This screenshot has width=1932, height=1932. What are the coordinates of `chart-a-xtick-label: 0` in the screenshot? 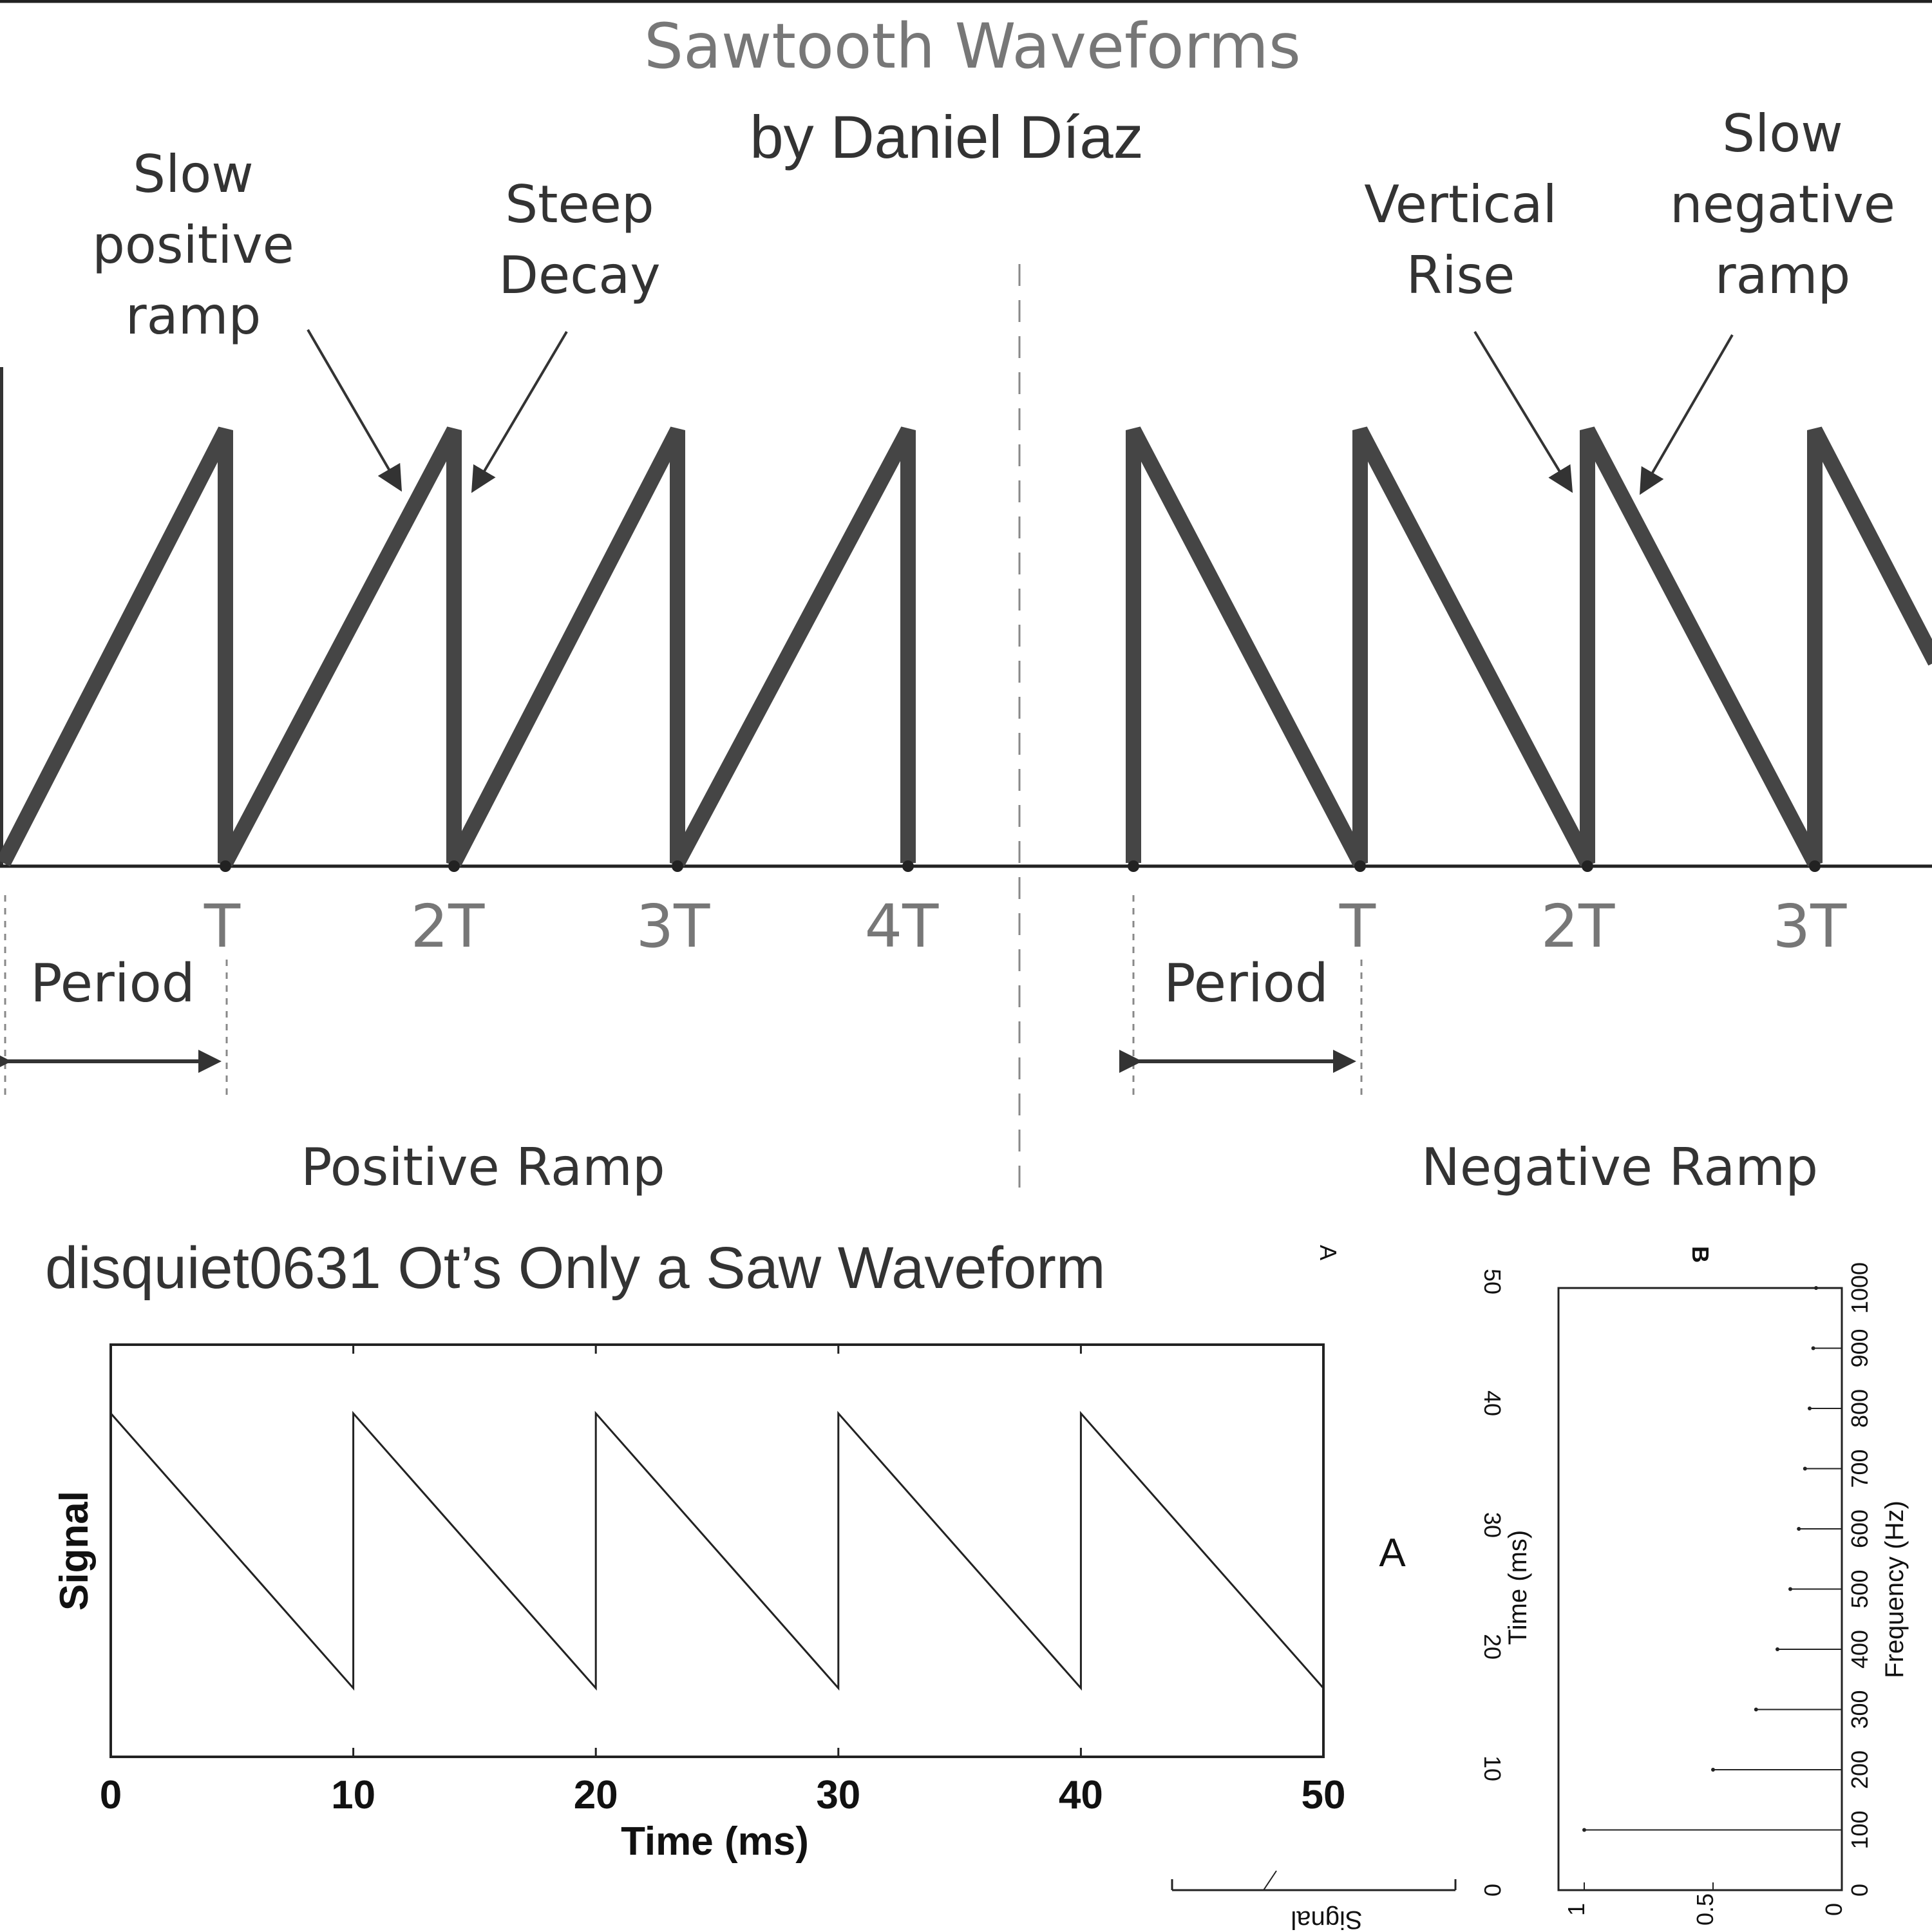 It's located at (111, 1795).